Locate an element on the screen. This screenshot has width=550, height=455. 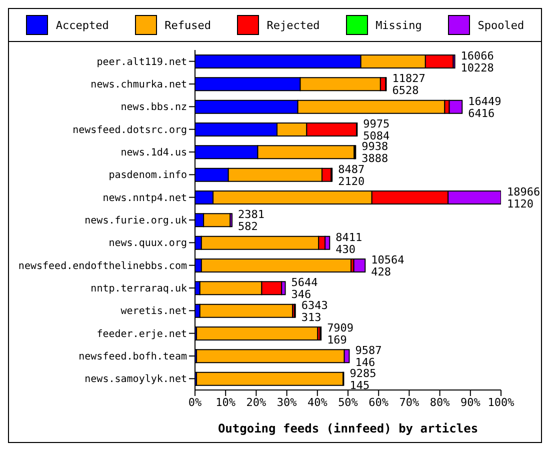
y-tick-label: newsfeed.bofh.team is located at coordinates (132, 357).